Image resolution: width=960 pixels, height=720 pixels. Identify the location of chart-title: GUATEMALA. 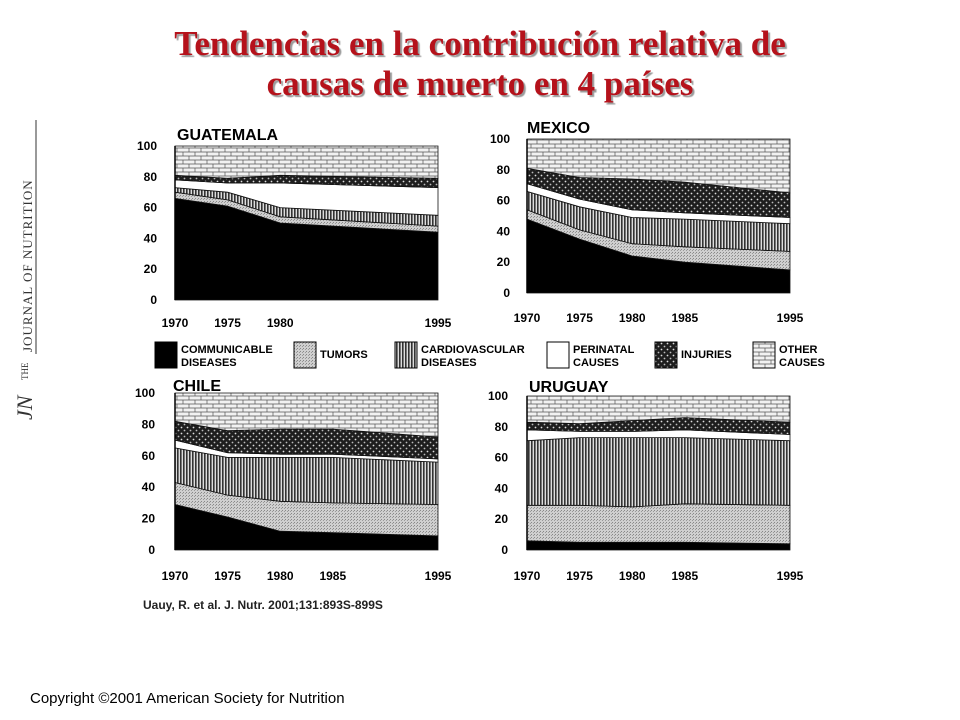
(227, 135).